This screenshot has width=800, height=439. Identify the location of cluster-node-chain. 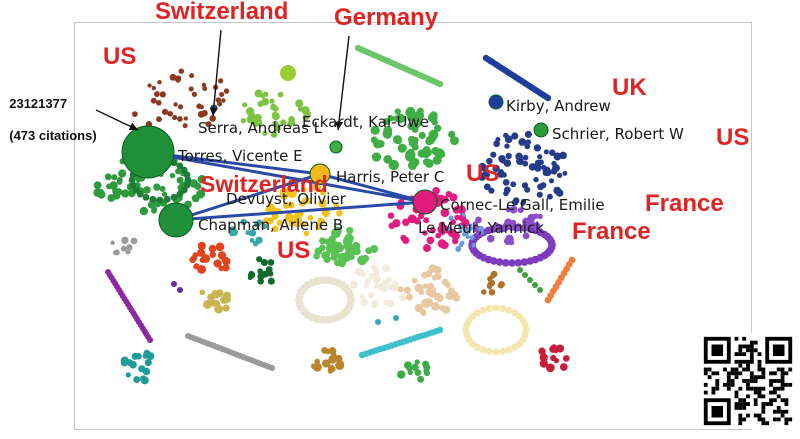
(440, 84).